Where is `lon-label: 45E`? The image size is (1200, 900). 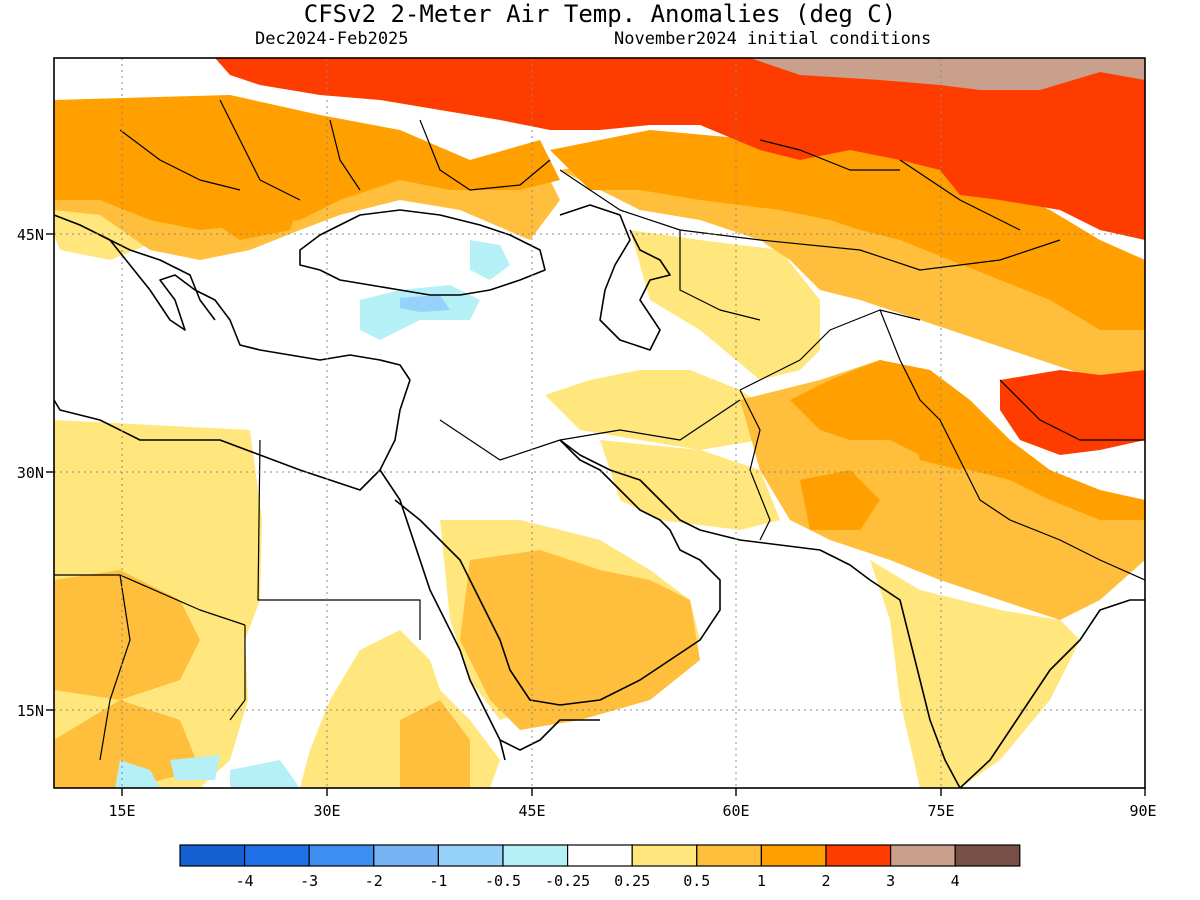
lon-label: 45E is located at coordinates (531, 811).